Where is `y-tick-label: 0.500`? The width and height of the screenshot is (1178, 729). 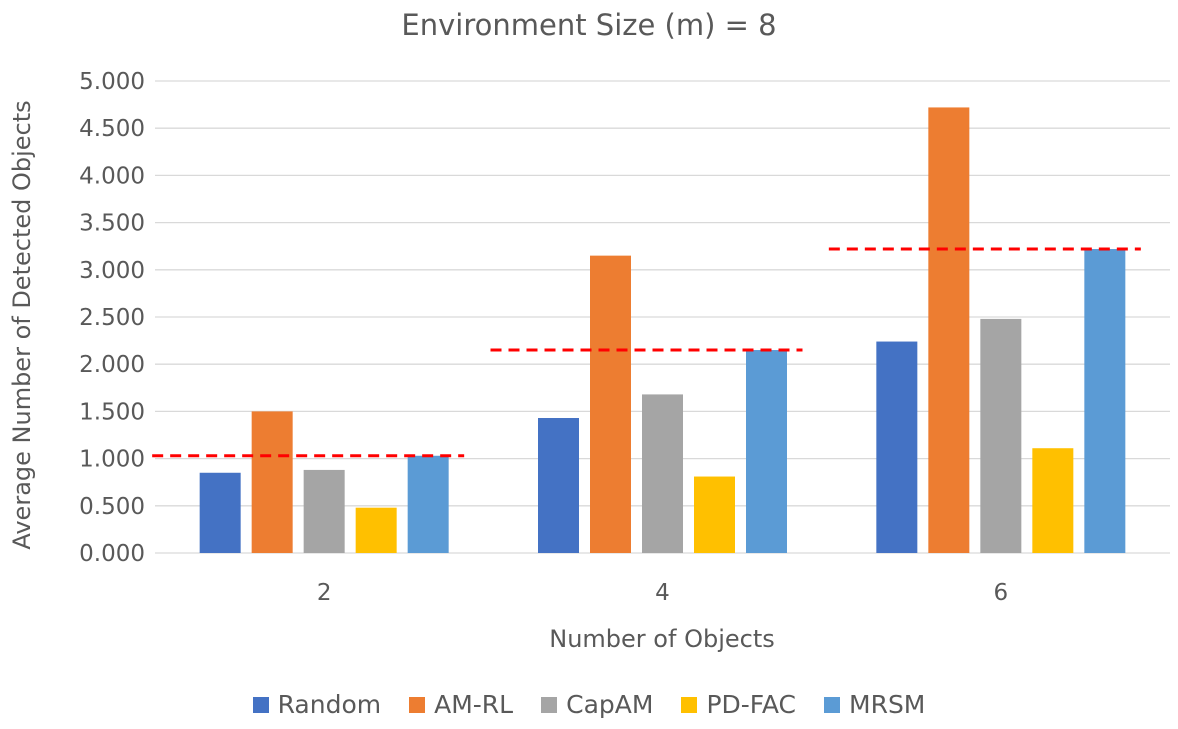 y-tick-label: 0.500 is located at coordinates (112, 507).